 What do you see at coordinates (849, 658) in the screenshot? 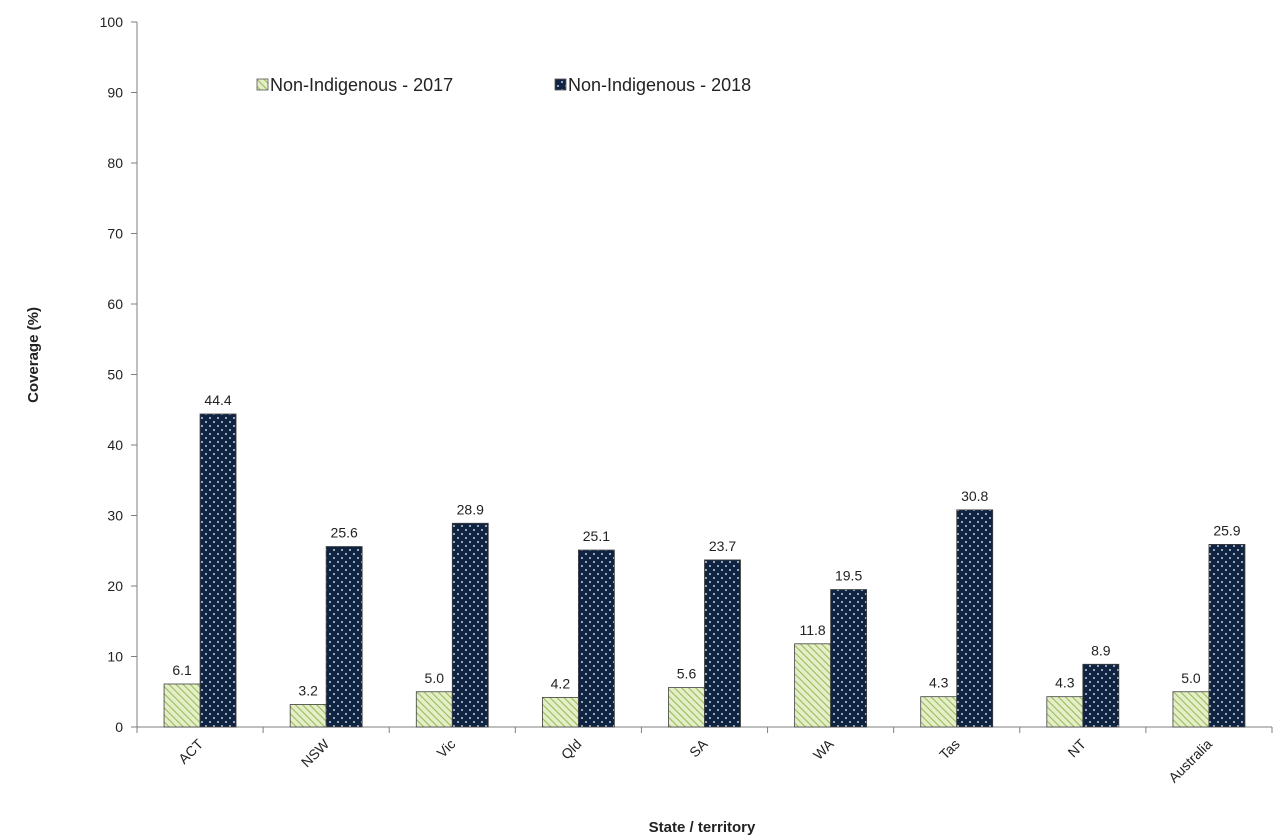
I see `bar-2018-wa` at bounding box center [849, 658].